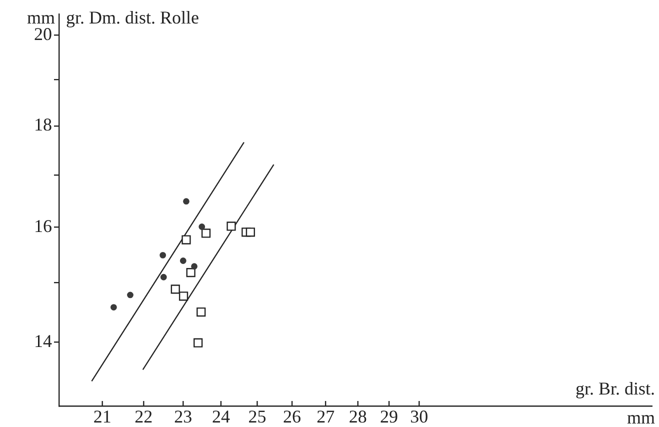  I want to click on x-tick-label: 25, so click(257, 416).